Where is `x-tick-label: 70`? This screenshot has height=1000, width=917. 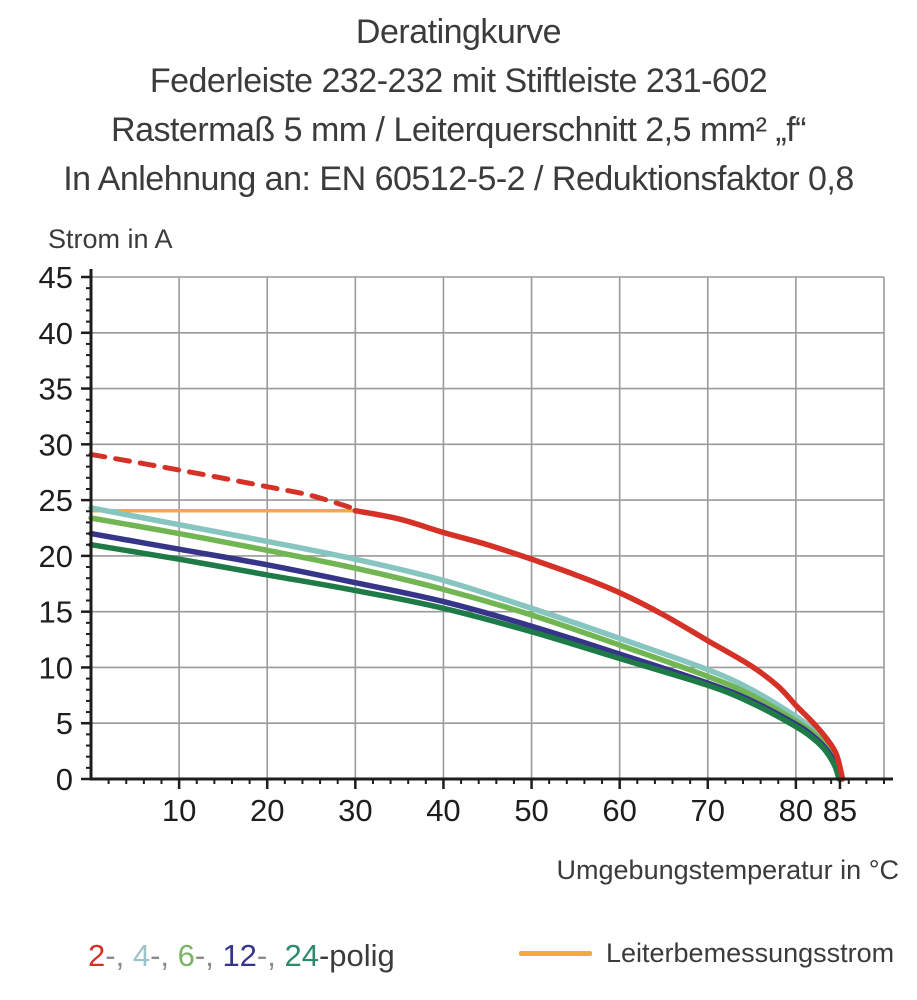 x-tick-label: 70 is located at coordinates (708, 810).